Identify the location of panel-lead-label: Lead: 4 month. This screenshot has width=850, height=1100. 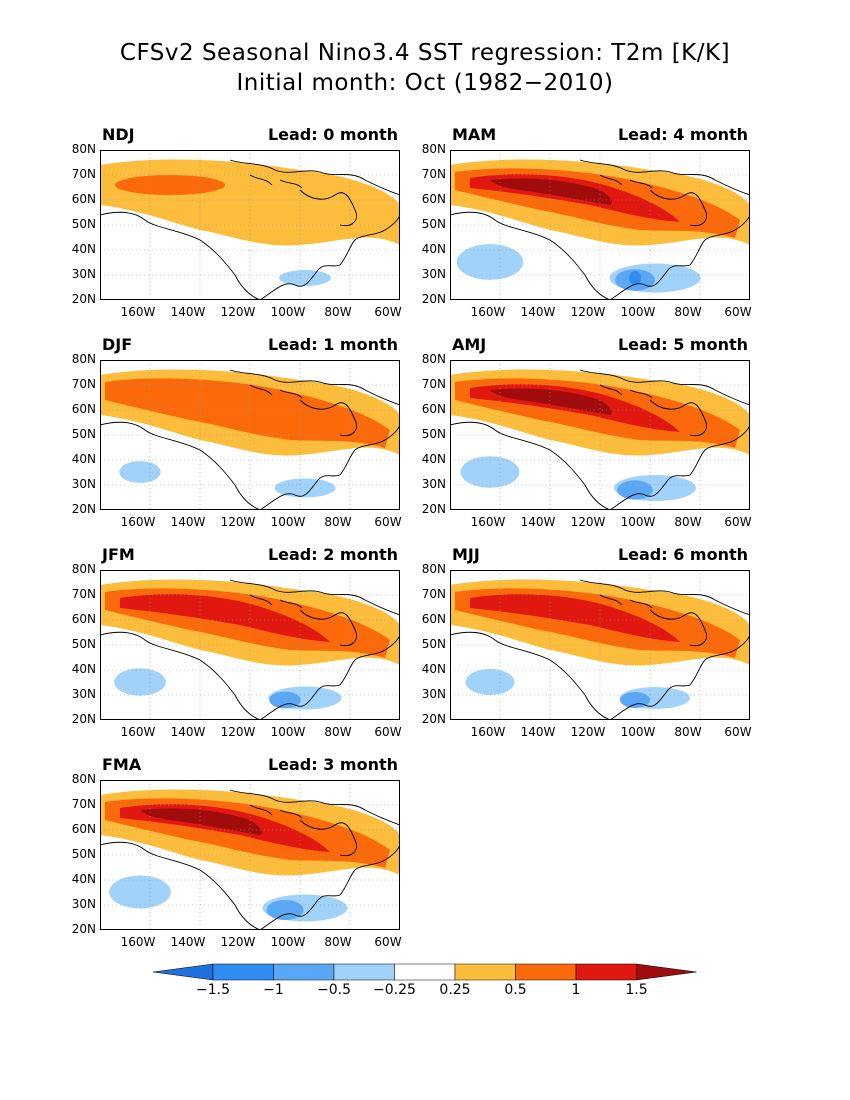
(682, 134).